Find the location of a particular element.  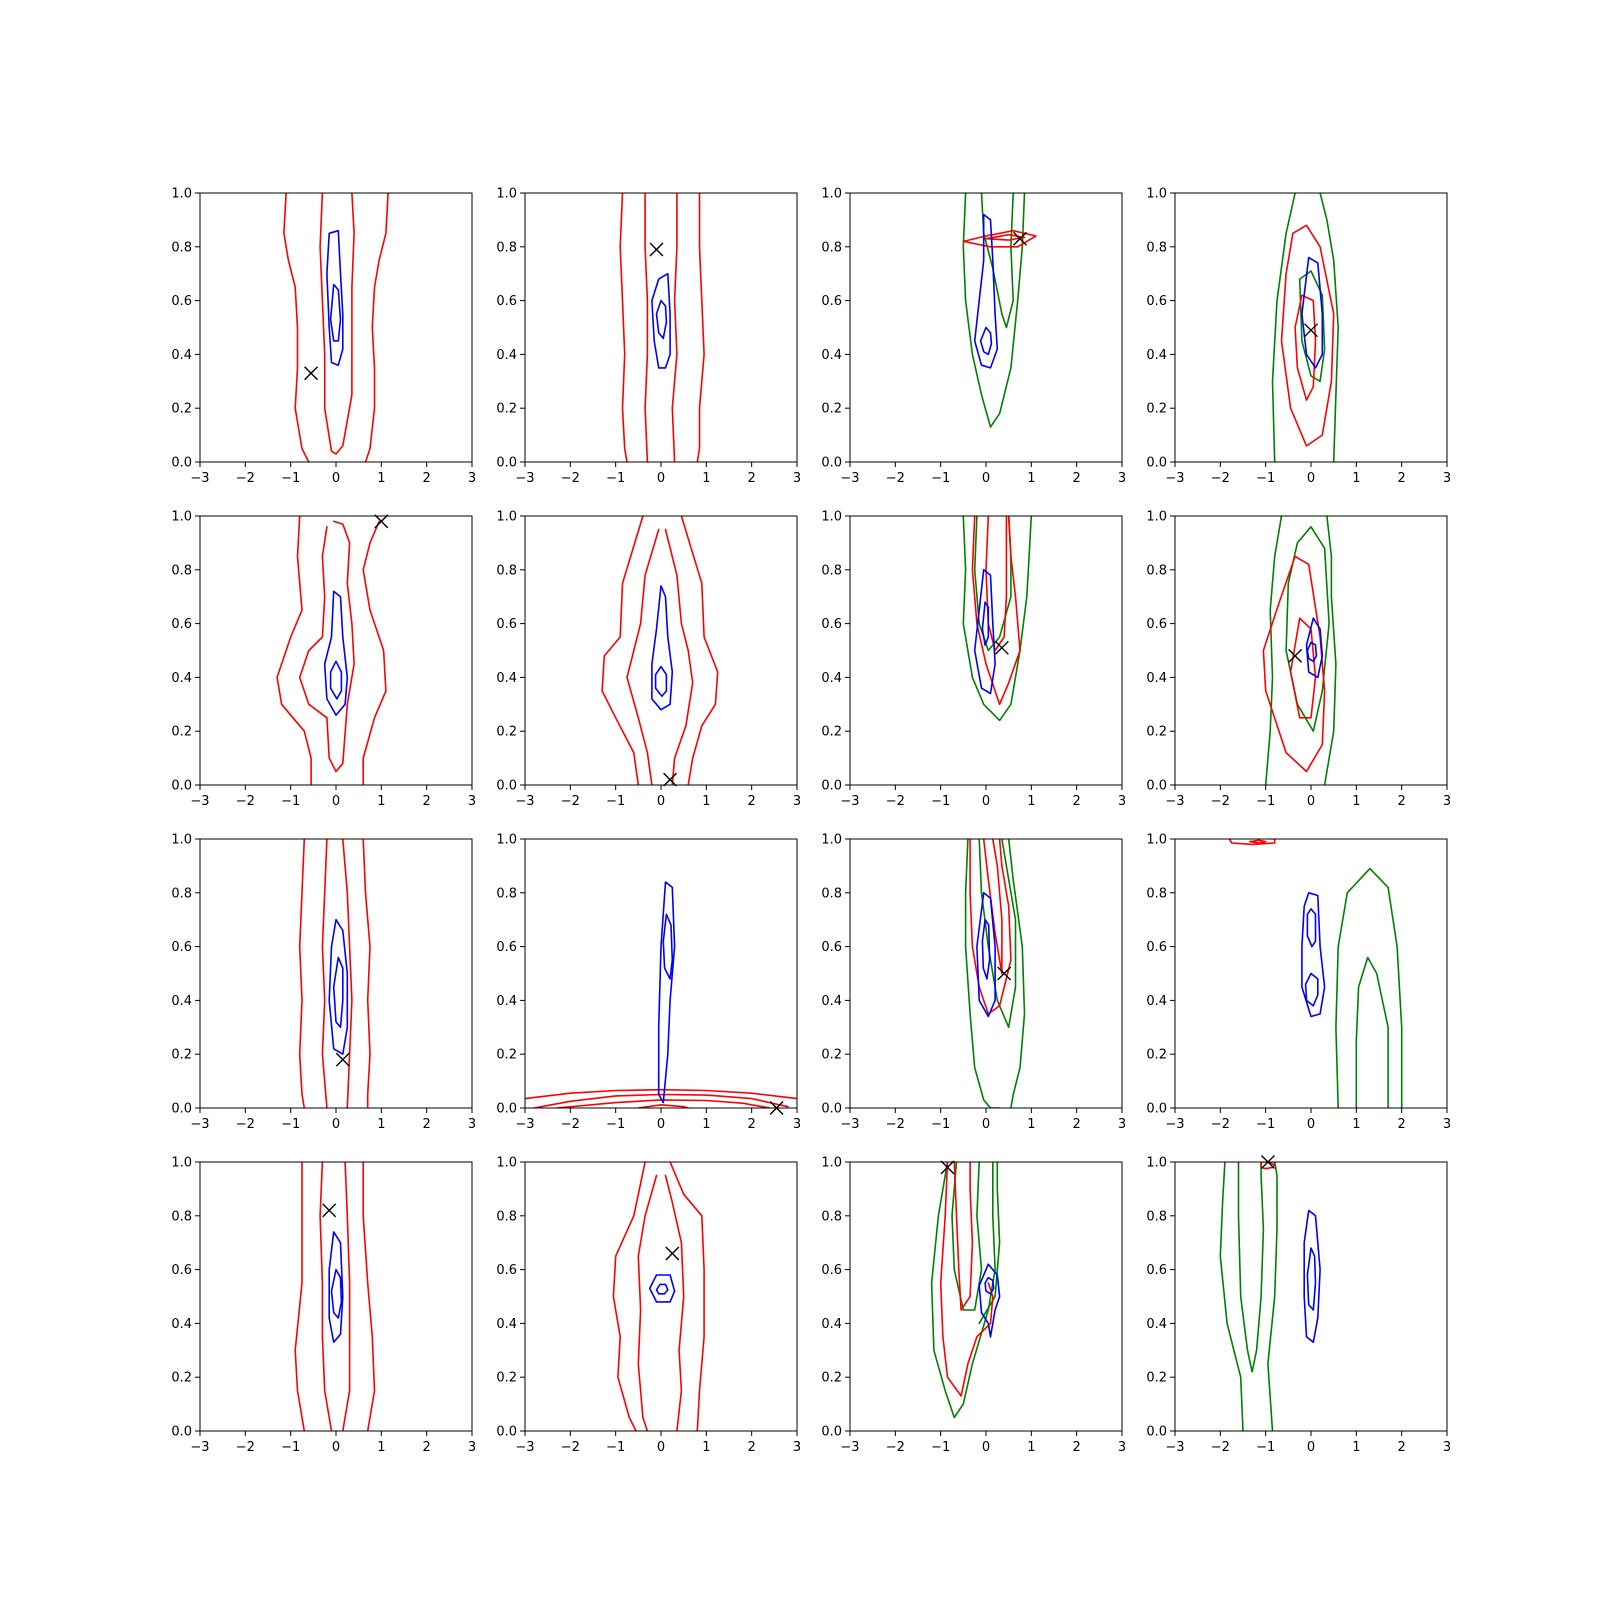

subplot-r4c1: −3 −2 −1 0 1 2 3 0.0 0.2 0.4 0.6 0.8 1.0 is located at coordinates (323, 1306).